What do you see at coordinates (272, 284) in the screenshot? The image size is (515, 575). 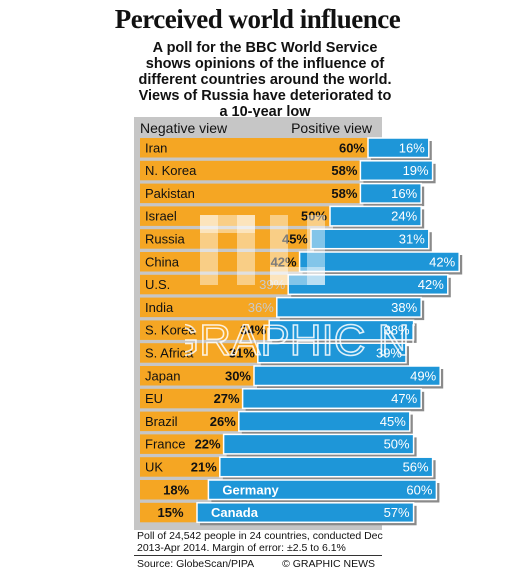 I see `value-negative-u-s: 39%` at bounding box center [272, 284].